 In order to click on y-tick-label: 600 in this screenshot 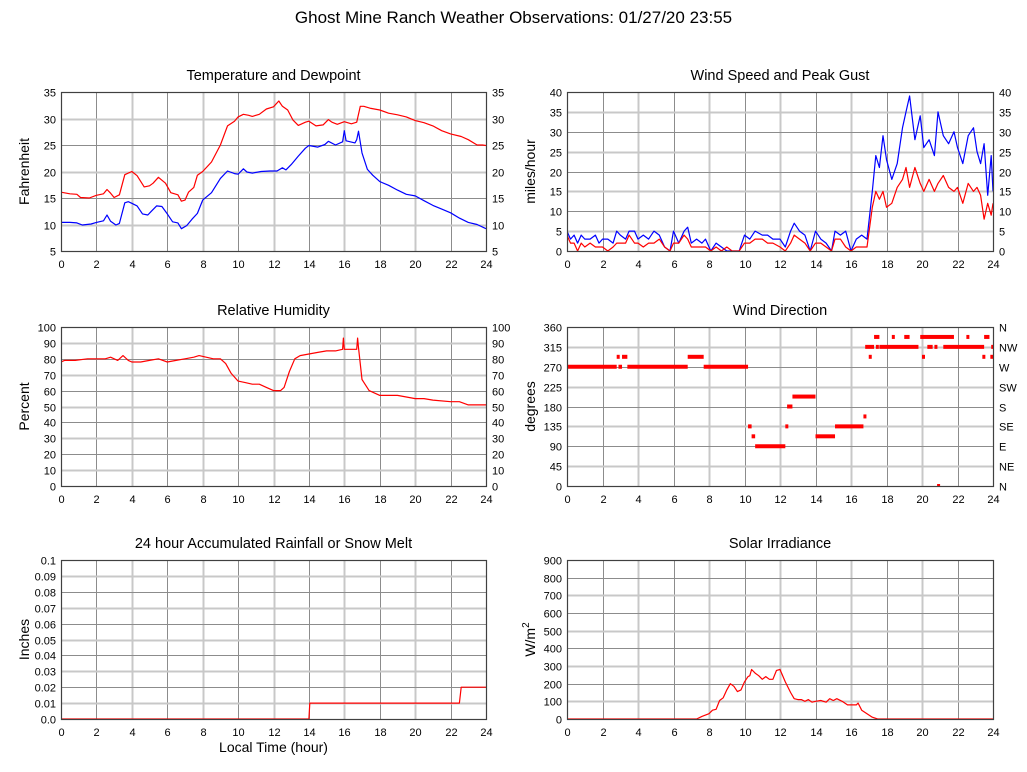, I will do `click(553, 615)`.